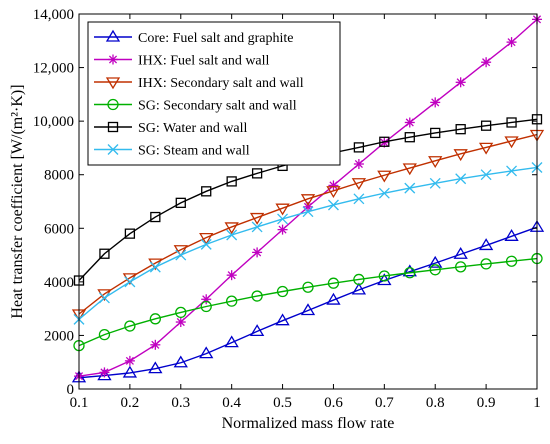 This screenshot has height=444, width=550. Describe the element at coordinates (195, 106) in the screenshot. I see `legend-item-4: SG: Secondary salt and wall` at that location.